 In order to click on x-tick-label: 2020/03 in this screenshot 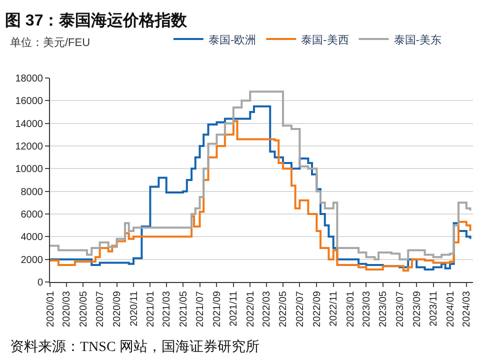, I will do `click(67, 309)`.